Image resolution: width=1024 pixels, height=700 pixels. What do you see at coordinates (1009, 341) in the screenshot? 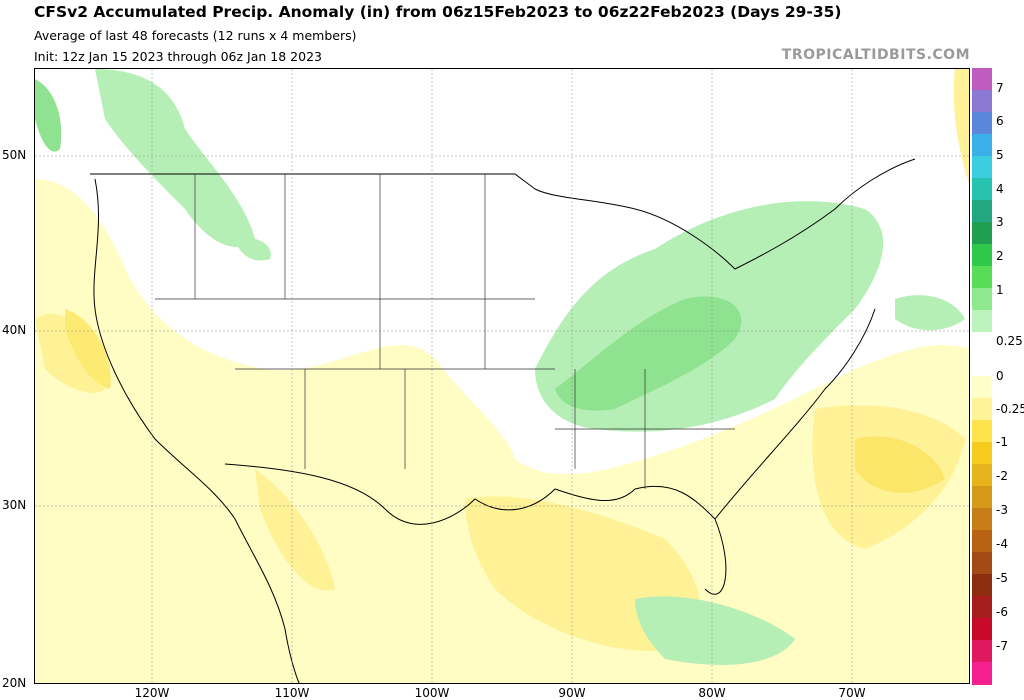
I see `colorbar-label: 0.25` at bounding box center [1009, 341].